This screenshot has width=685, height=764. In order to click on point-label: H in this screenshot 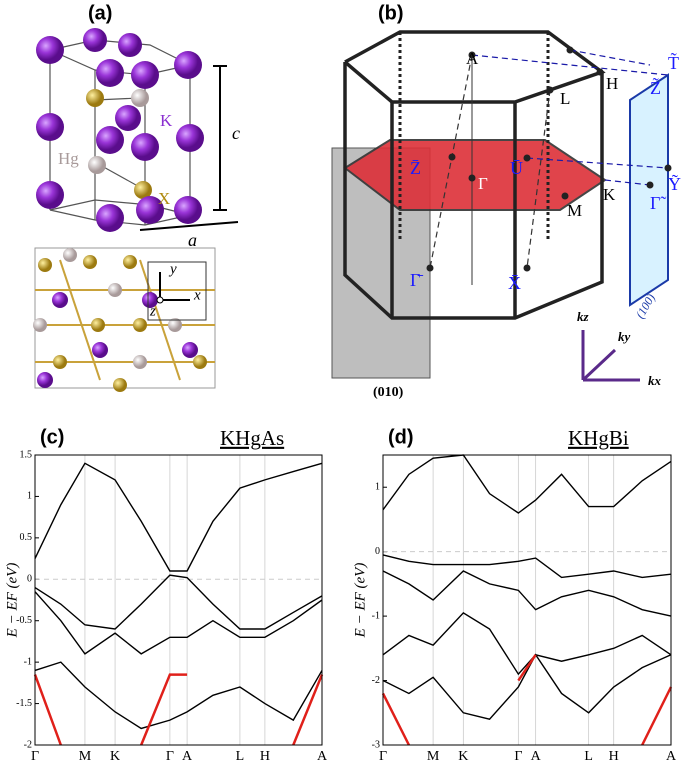, I will do `click(612, 83)`.